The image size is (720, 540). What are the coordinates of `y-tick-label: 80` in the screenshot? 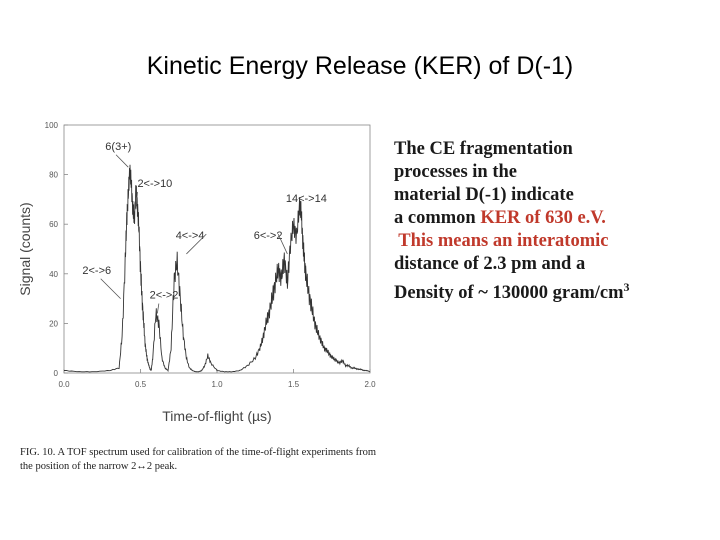 It's located at (53, 175).